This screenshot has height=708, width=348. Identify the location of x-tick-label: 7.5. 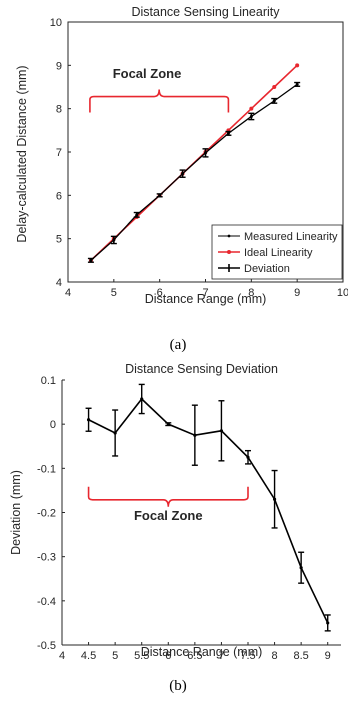
(247, 656).